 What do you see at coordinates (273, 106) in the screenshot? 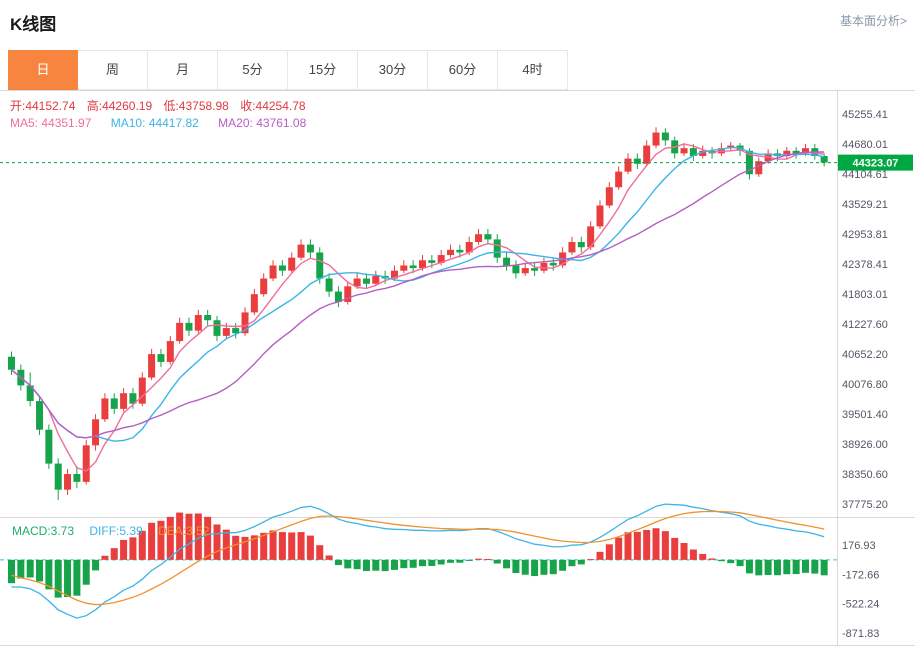
I see `close-value: 收:44254.78` at bounding box center [273, 106].